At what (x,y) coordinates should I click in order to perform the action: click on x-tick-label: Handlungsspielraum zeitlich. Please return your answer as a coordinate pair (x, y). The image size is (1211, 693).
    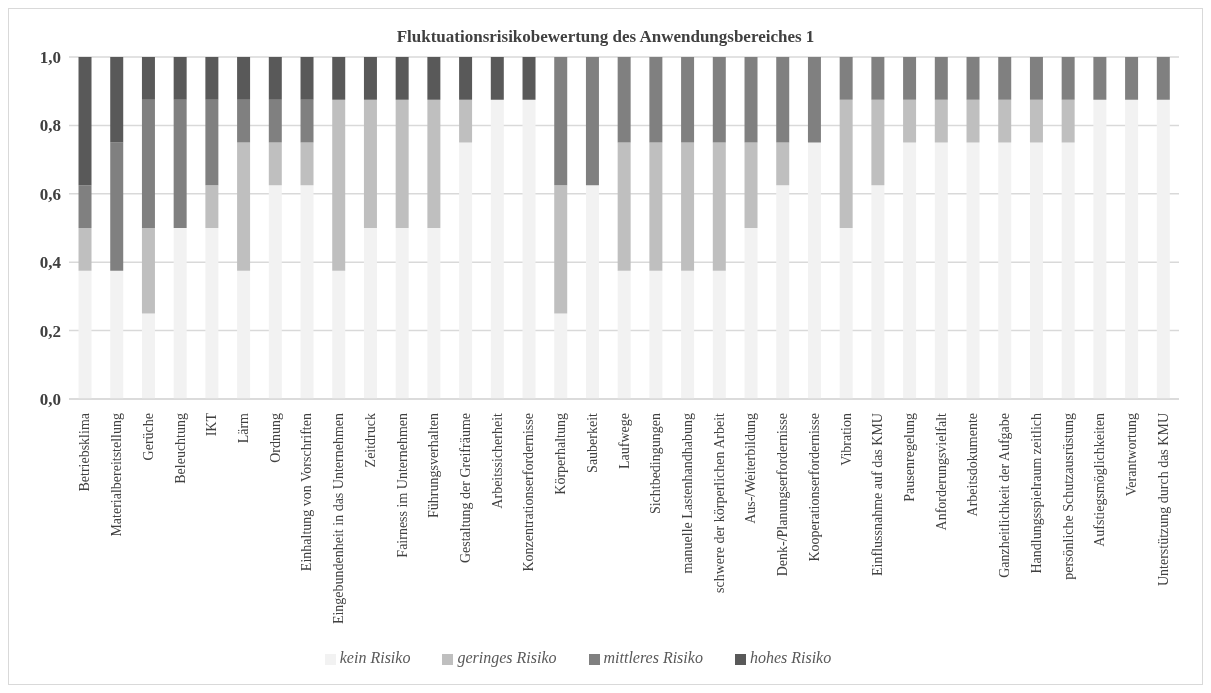
    Looking at the image, I should click on (1036, 493).